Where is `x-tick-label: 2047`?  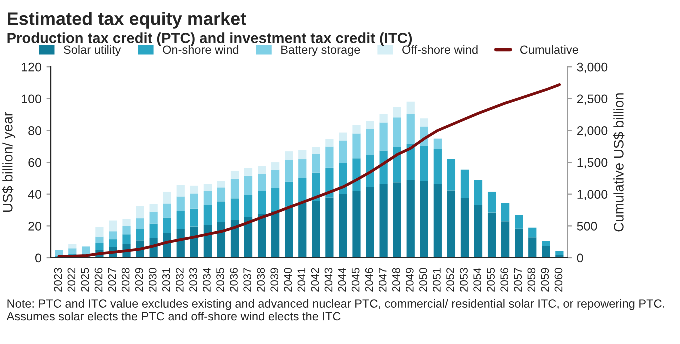
x-tick-label: 2047 is located at coordinates (382, 280).